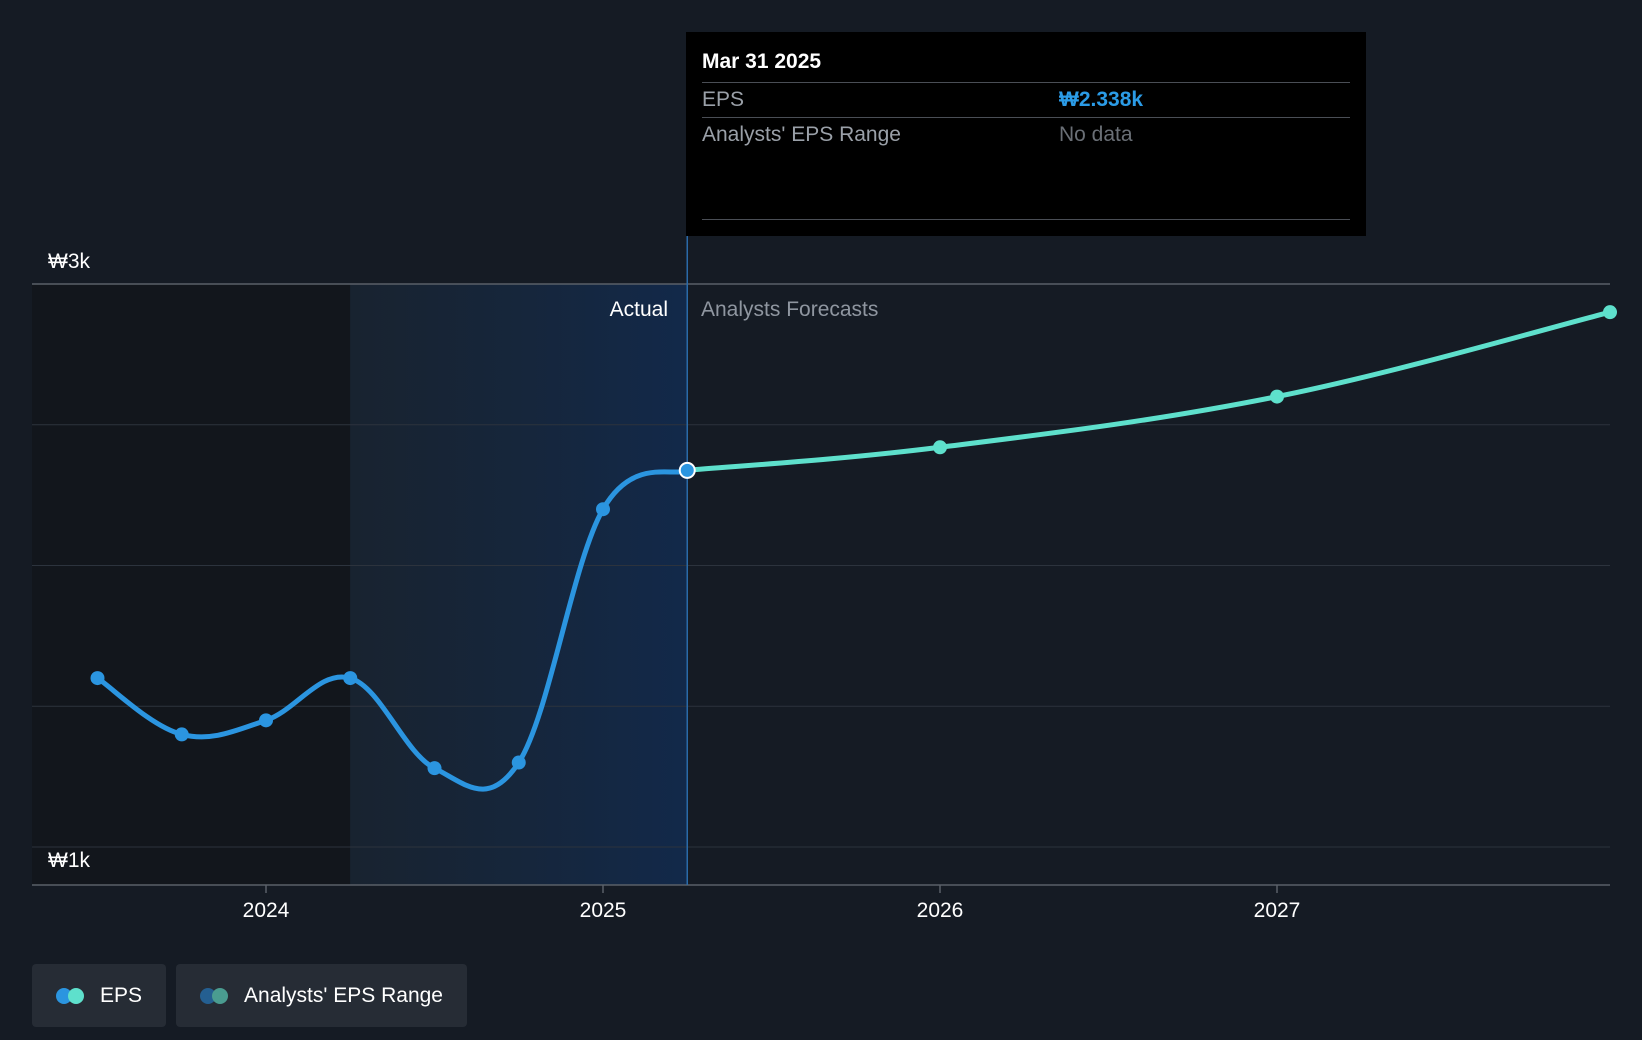  What do you see at coordinates (723, 99) in the screenshot?
I see `tooltip-eps-label: EPS` at bounding box center [723, 99].